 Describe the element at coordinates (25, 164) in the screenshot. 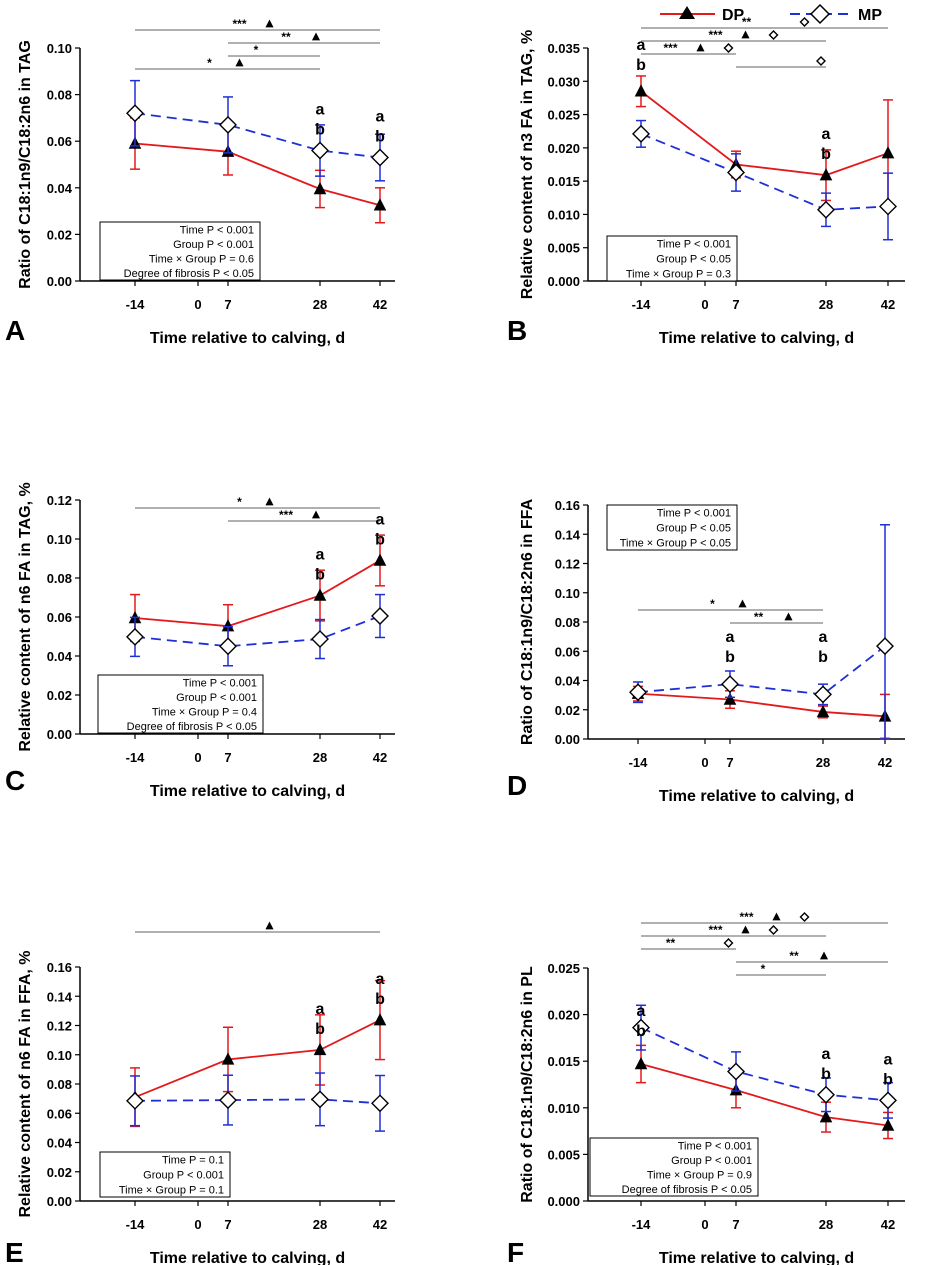

I see `y-axis-label: Ratio of C18:1n9/C18:2n6 in TAG` at that location.